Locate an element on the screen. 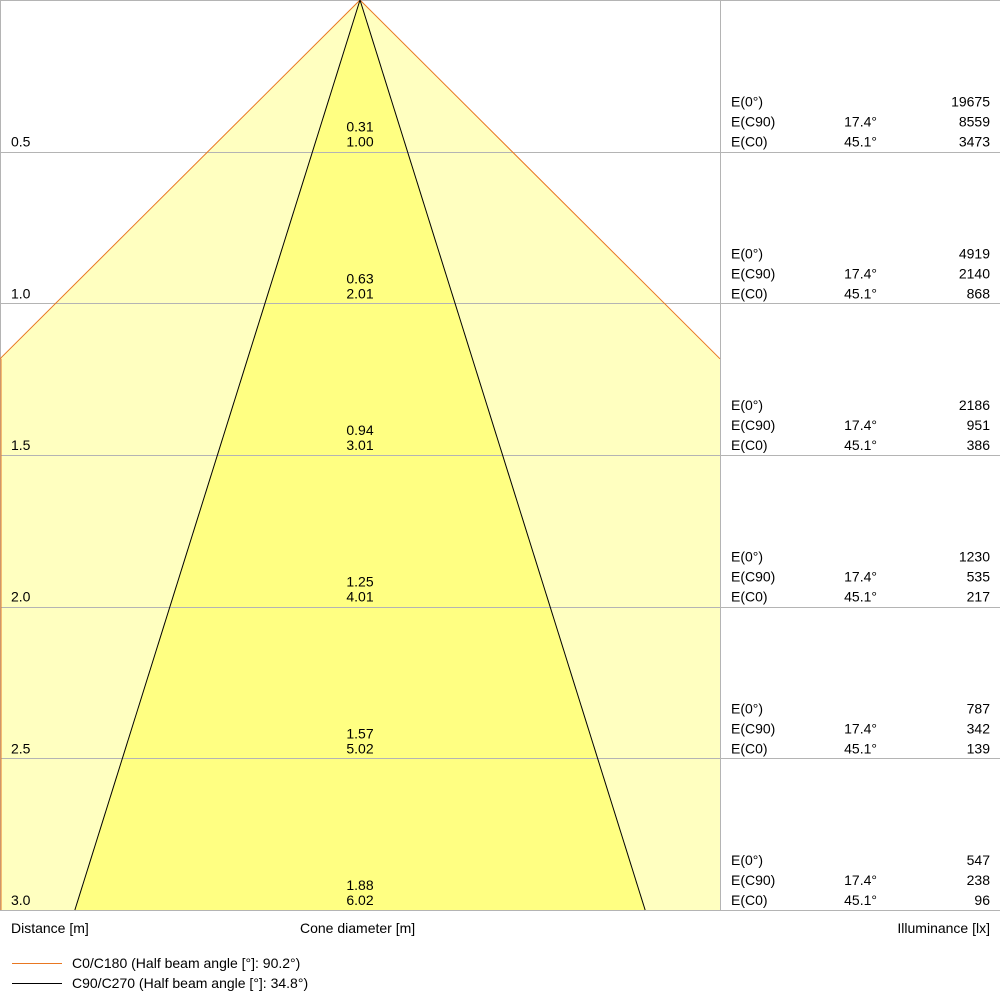 This screenshot has width=1000, height=1000. e0-value: 547 is located at coordinates (979, 860).